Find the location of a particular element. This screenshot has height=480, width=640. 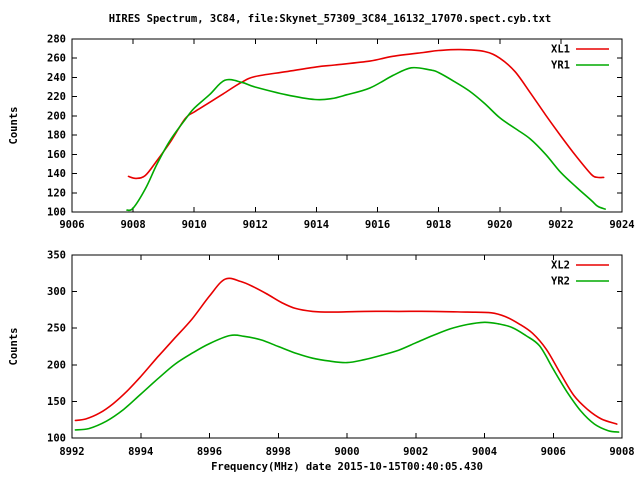

x-tick-label: 9020 is located at coordinates (499, 225).